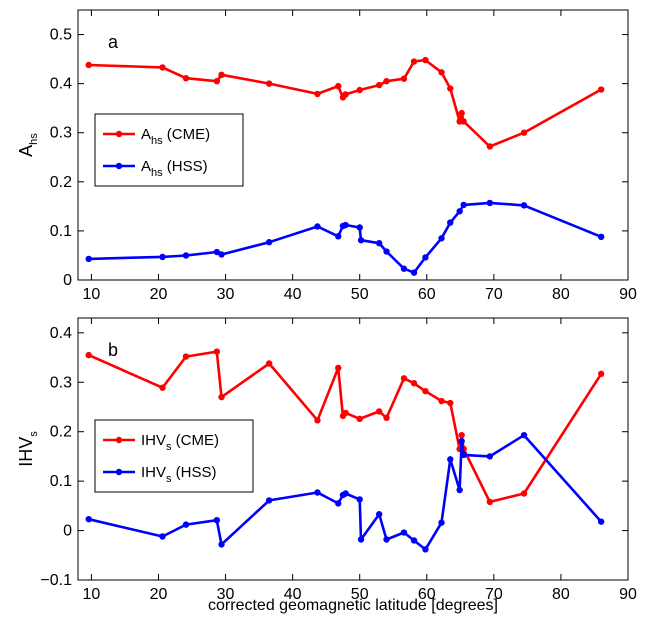 The height and width of the screenshot is (632, 654). What do you see at coordinates (56, 580) in the screenshot?
I see `y-tick-label: −0.1` at bounding box center [56, 580].